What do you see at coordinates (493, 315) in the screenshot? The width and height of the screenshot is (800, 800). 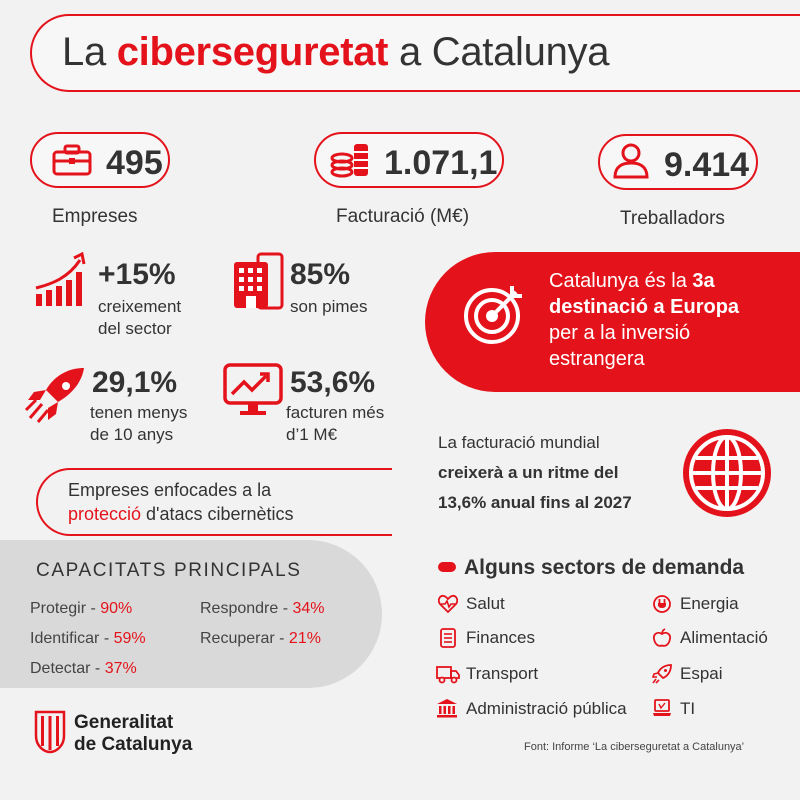 I see `target-icon` at bounding box center [493, 315].